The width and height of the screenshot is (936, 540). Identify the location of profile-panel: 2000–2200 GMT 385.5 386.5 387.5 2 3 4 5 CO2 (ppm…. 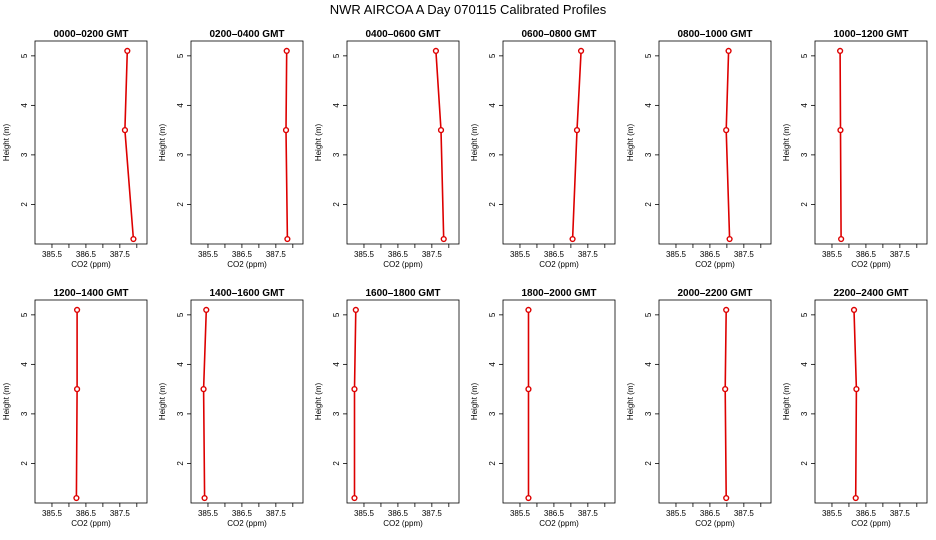
(699, 408).